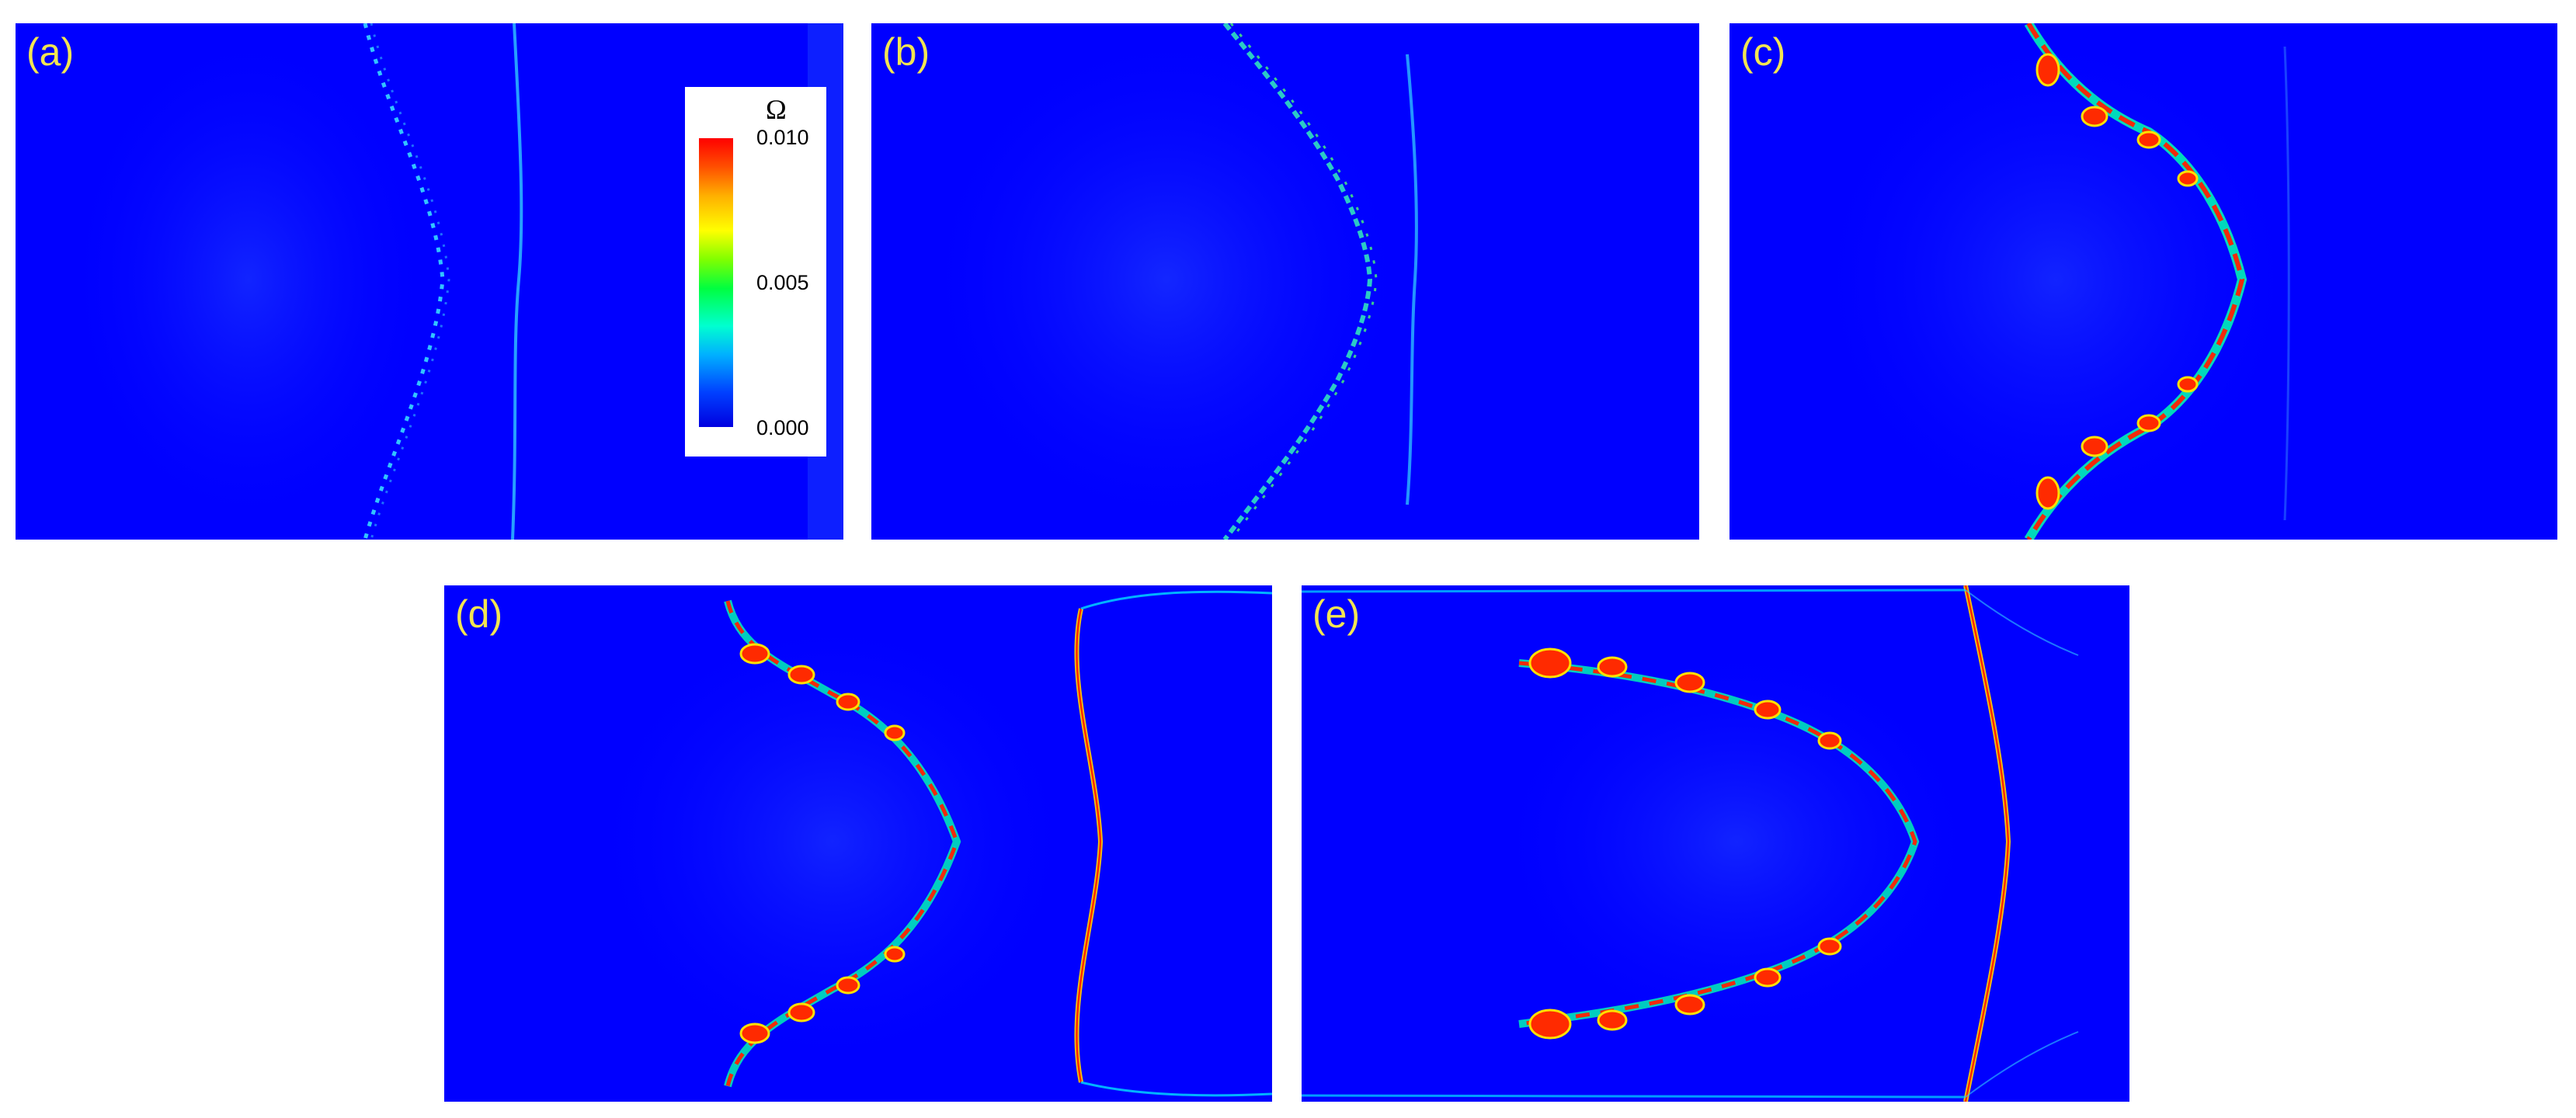  Describe the element at coordinates (782, 427) in the screenshot. I see `colorbar-tick-min: 0.000` at that location.